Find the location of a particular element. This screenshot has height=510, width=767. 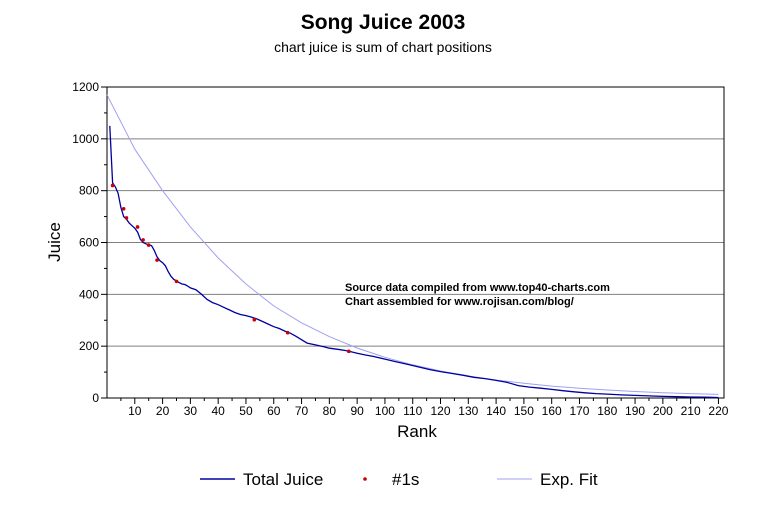

legend-total-juice-label: Total Juice is located at coordinates (283, 479).